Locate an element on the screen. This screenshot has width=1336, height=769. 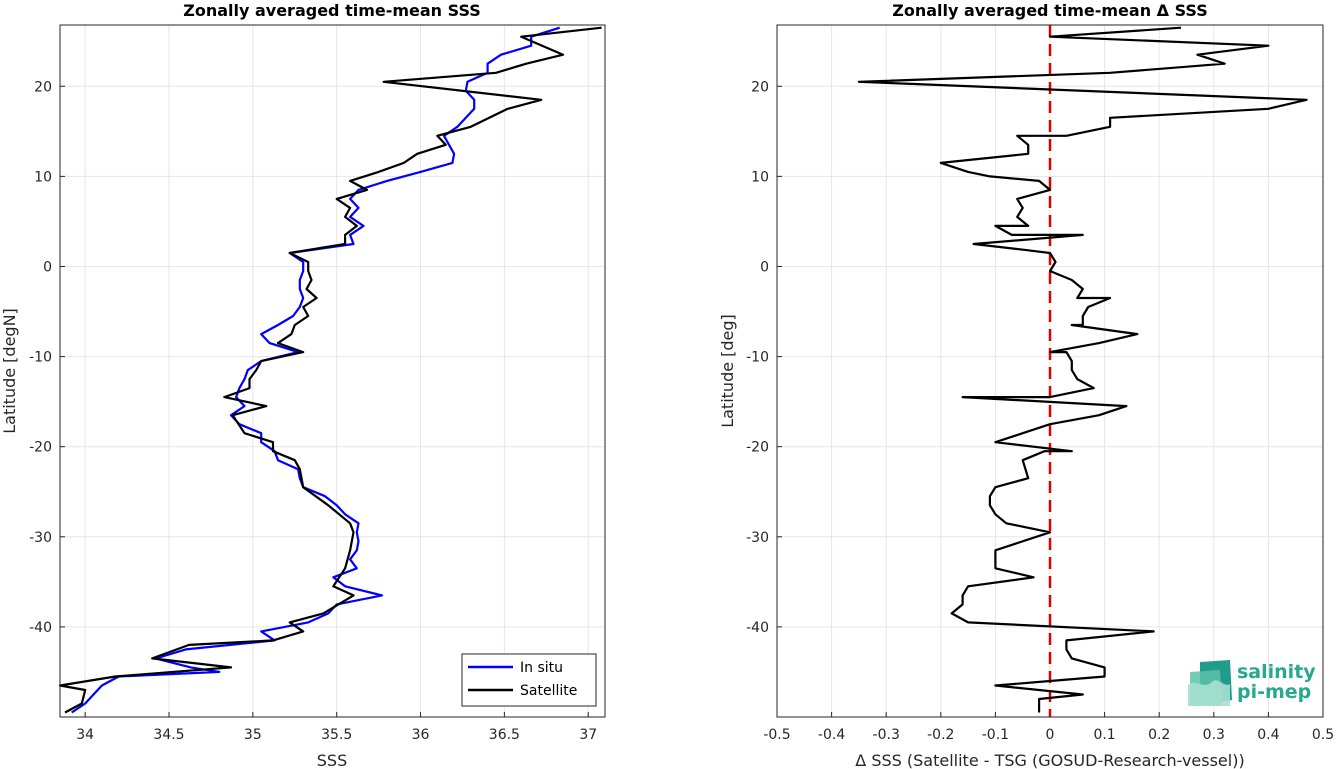
logo-wave-icon is located at coordinates (1210, 683).